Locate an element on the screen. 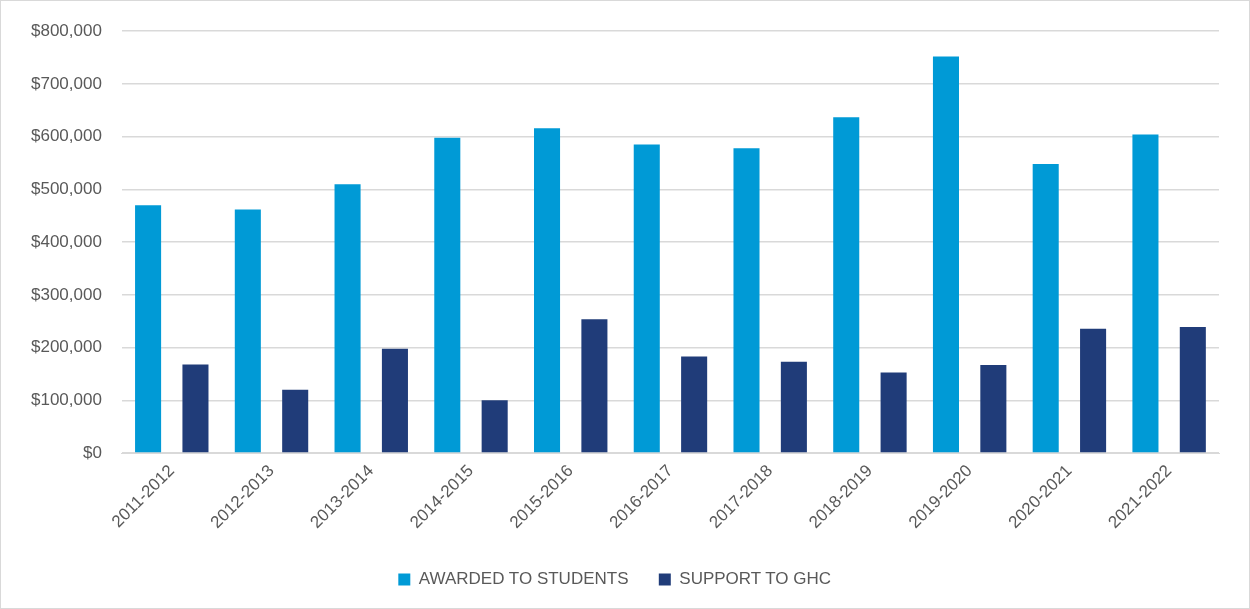 This screenshot has height=609, width=1250. legend-label: AWARDED TO STUDENTS is located at coordinates (523, 579).